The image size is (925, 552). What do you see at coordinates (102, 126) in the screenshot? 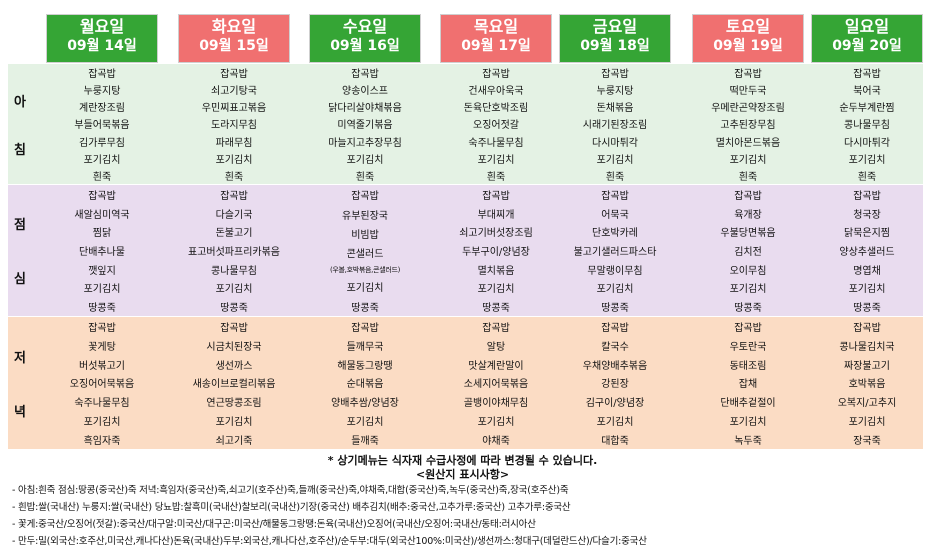
I see `menu-item: 부들어묵볶음` at bounding box center [102, 126].